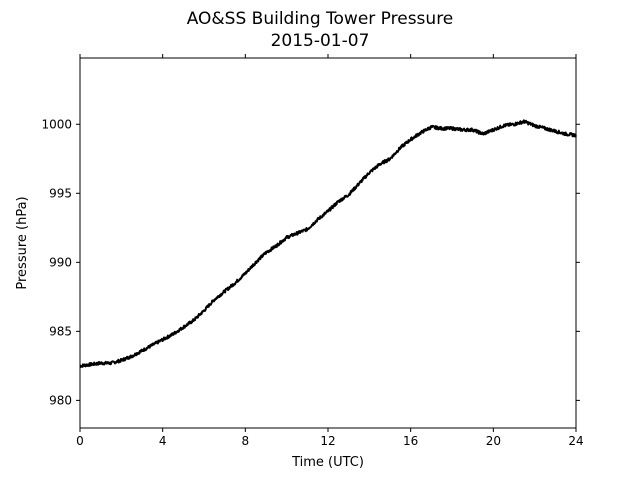 This screenshot has width=640, height=480. What do you see at coordinates (410, 441) in the screenshot?
I see `x-tick-label: 16` at bounding box center [410, 441].